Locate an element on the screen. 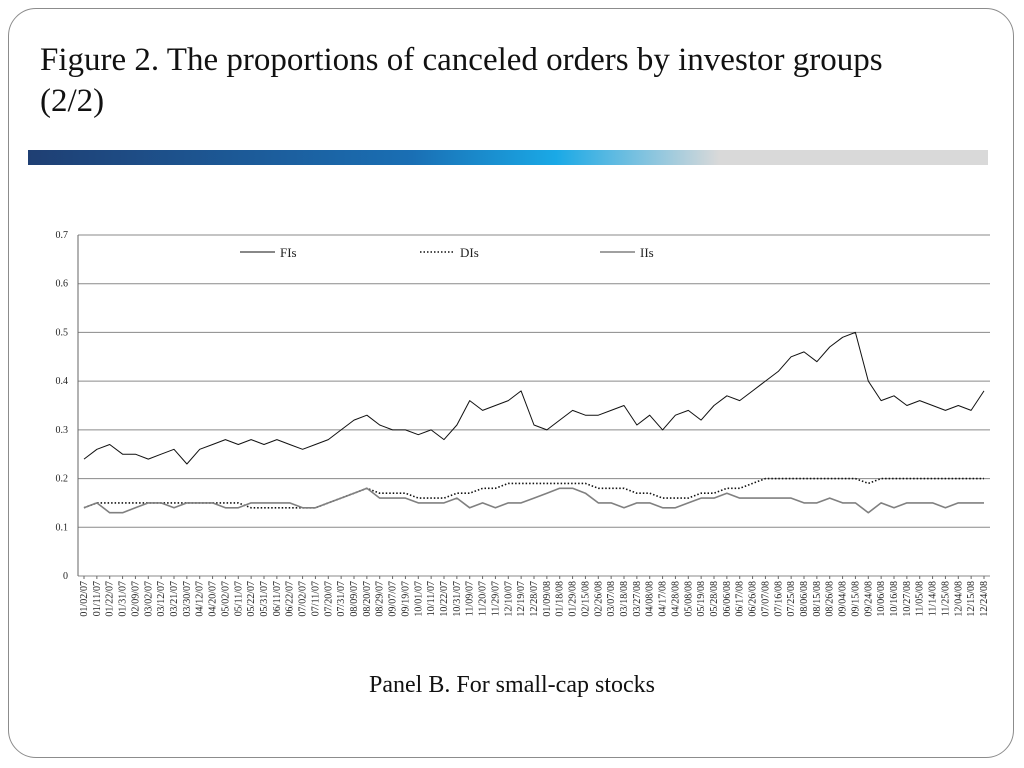 The image size is (1024, 768). x-tick-label: 07/02/07 is located at coordinates (303, 599).